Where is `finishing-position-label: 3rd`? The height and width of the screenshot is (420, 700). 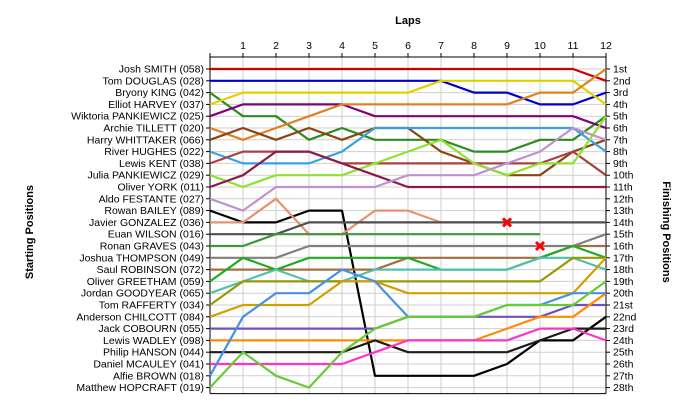
finishing-position-label: 3rd is located at coordinates (620, 93).